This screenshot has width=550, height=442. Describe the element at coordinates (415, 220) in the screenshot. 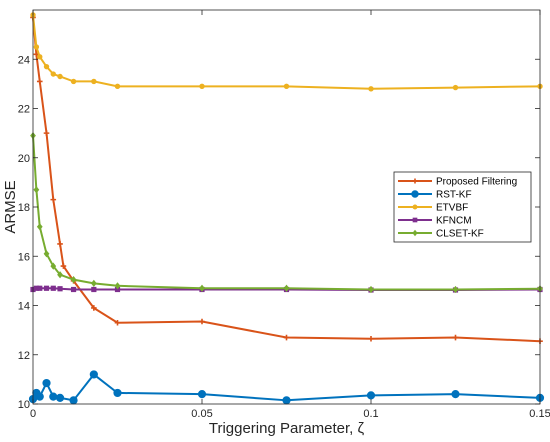

I see `legend-marker-kfncm` at that location.